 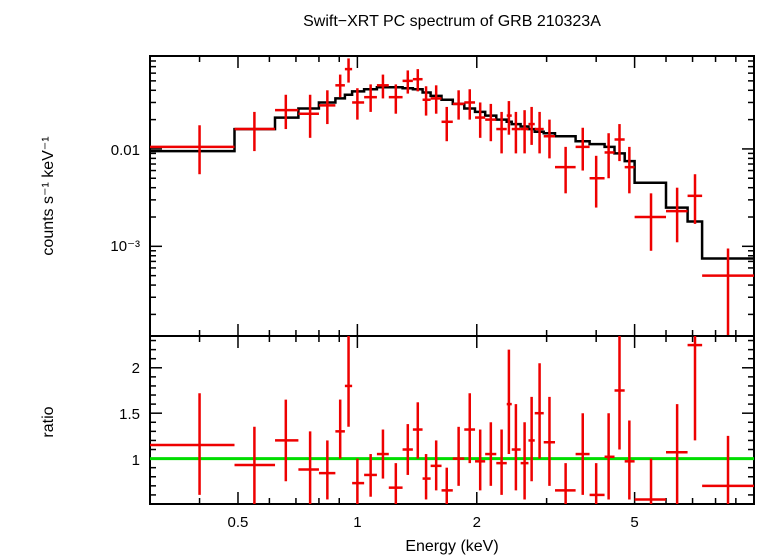 What do you see at coordinates (477, 522) in the screenshot?
I see `x-tick-label-2: 2` at bounding box center [477, 522].